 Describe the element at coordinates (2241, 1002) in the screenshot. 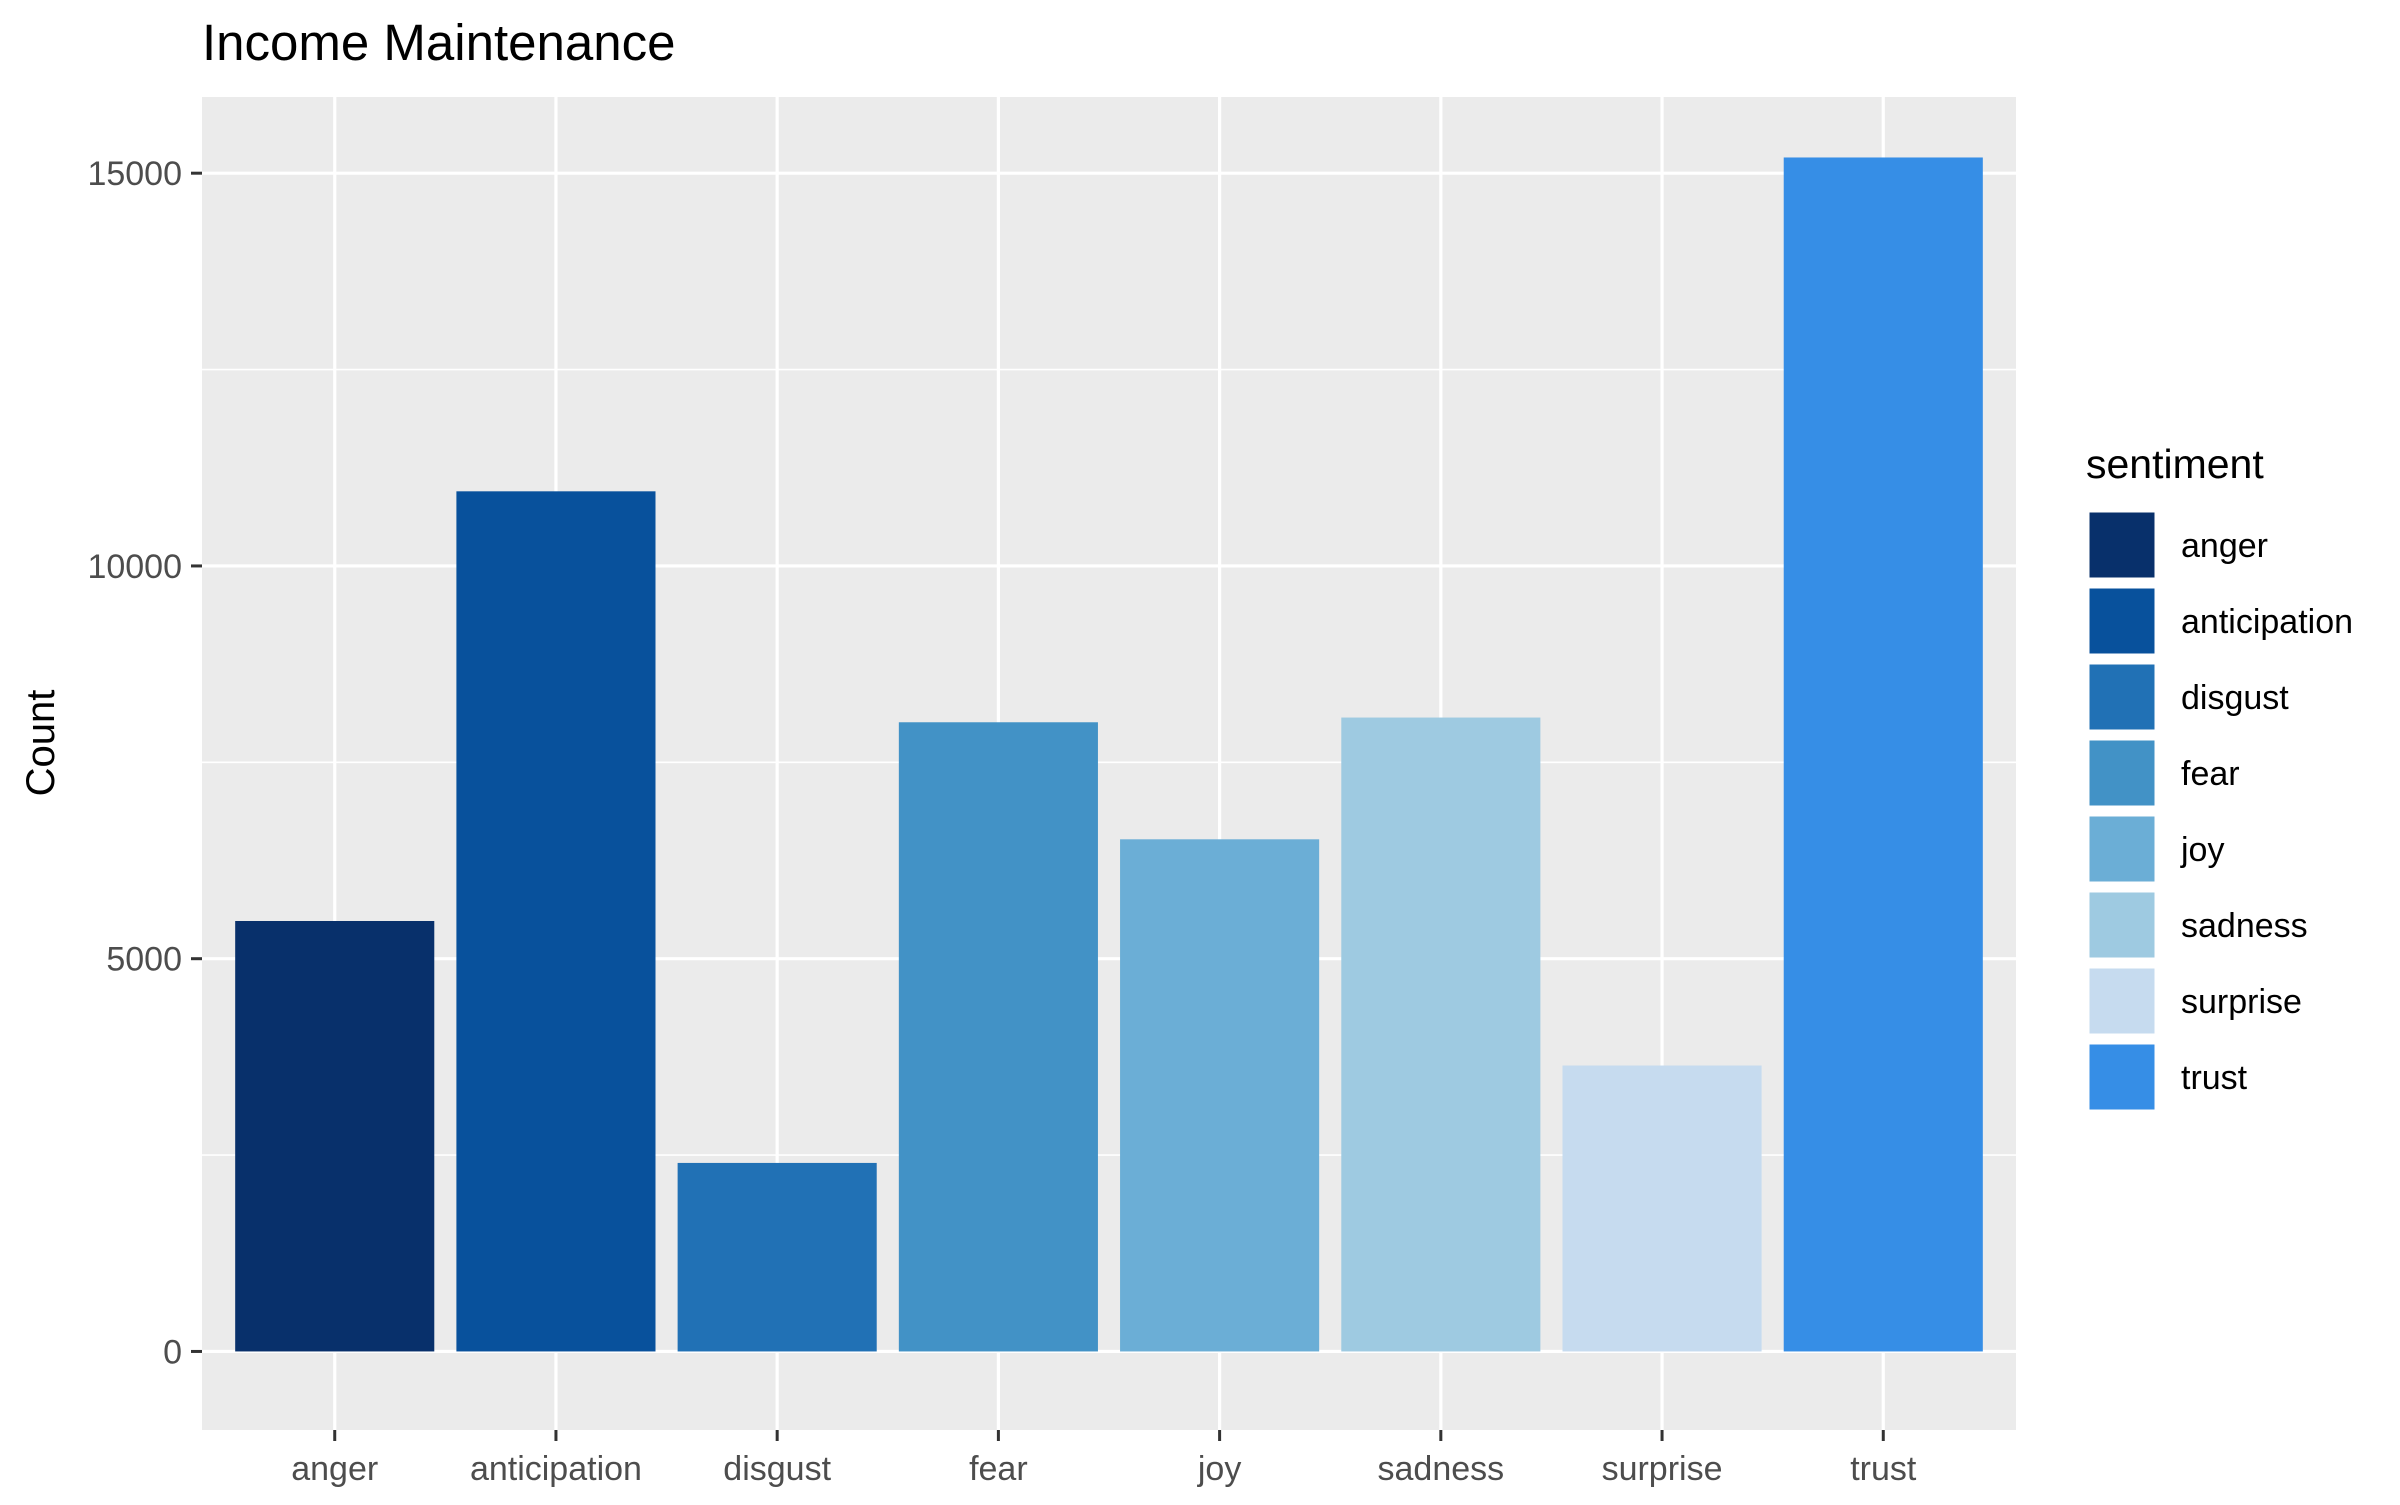

I see `legend-label-surprise: surprise` at that location.